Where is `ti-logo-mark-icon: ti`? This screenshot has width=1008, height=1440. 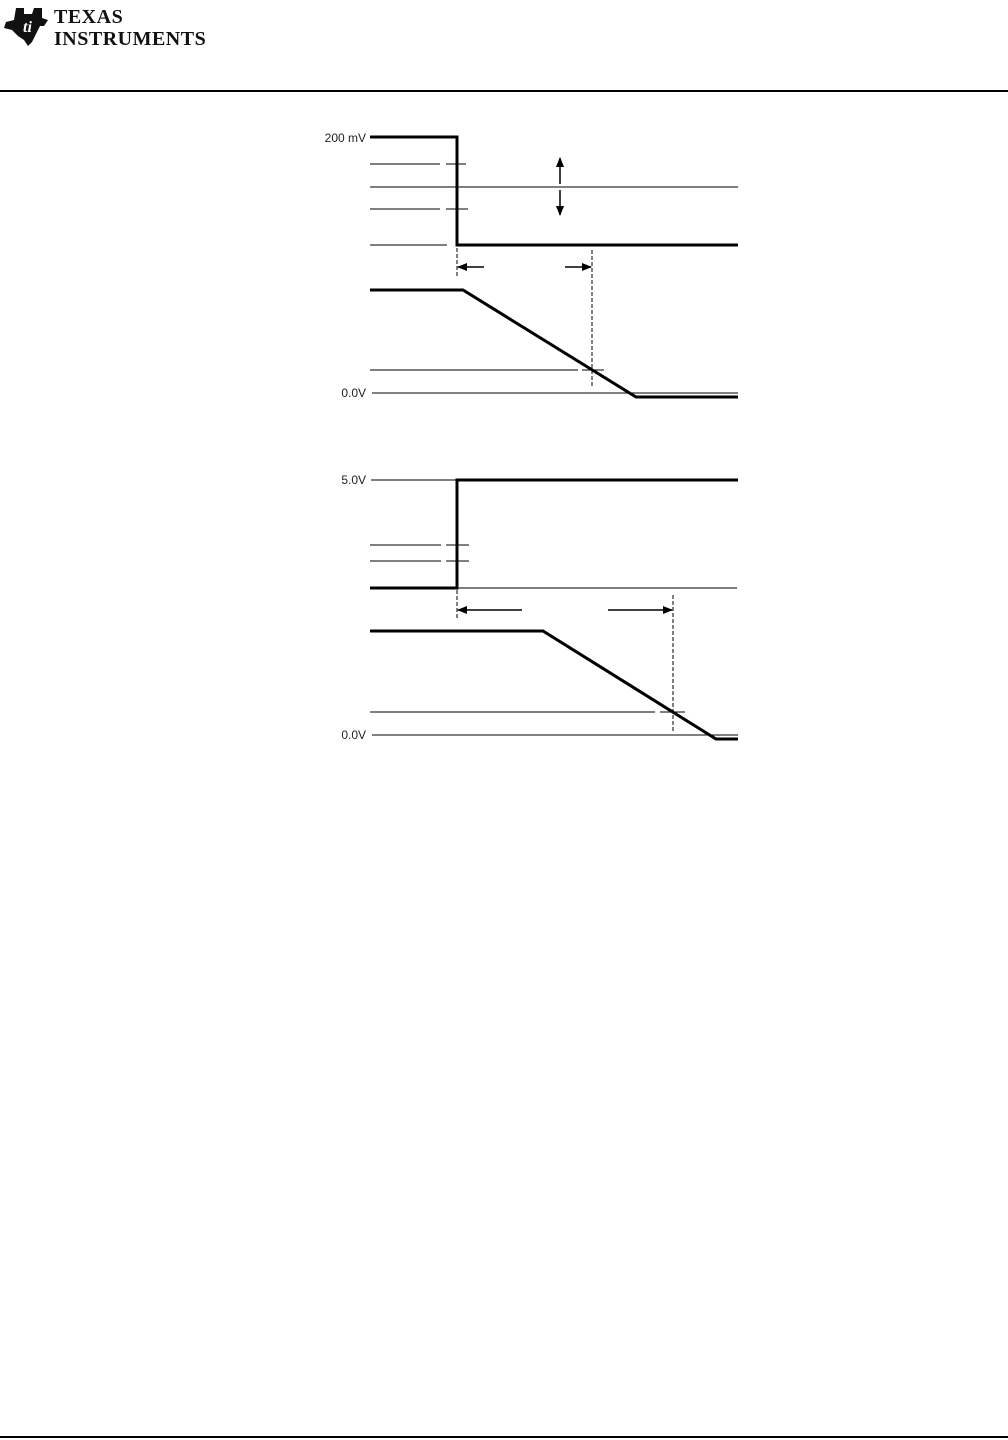
ti-logo-mark-icon: ti is located at coordinates (26, 27).